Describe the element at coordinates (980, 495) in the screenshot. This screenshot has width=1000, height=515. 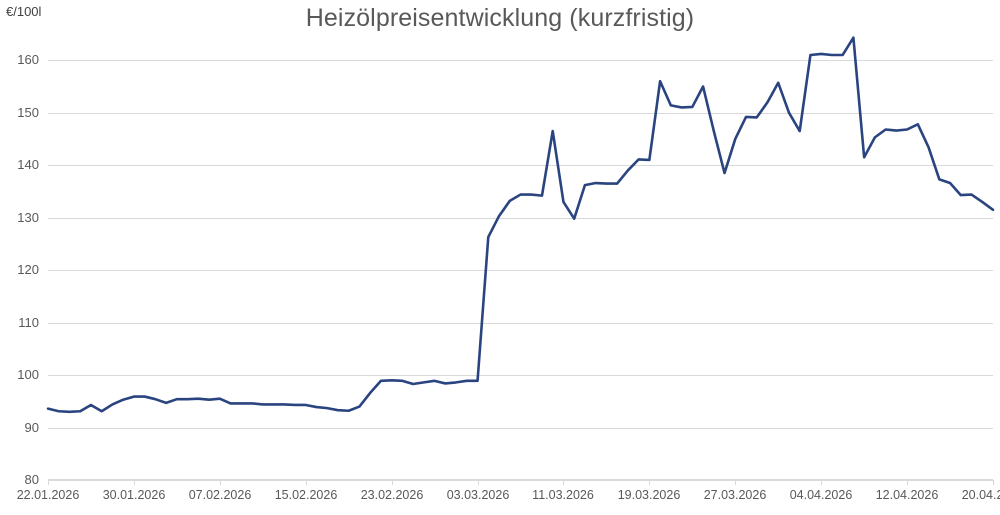
I see `x-tick-label-11: 20.04.2026` at that location.